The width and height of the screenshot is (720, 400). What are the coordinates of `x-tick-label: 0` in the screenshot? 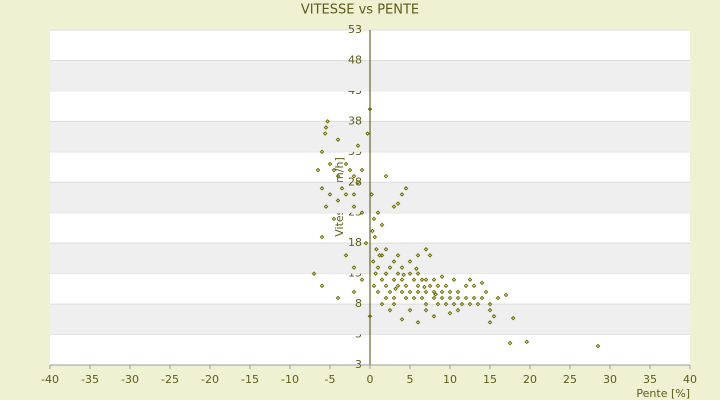 It's located at (370, 379).